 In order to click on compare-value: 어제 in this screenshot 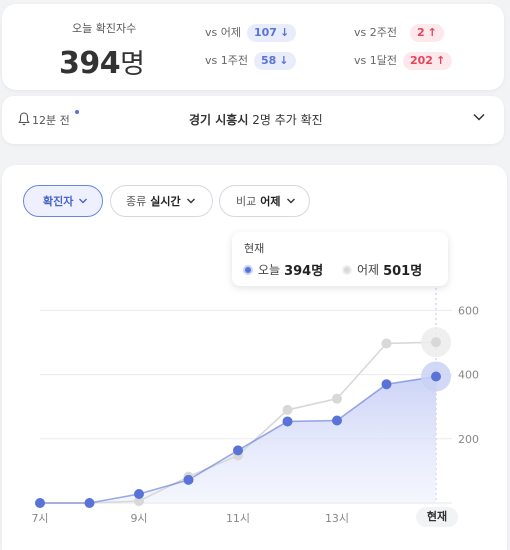, I will do `click(270, 201)`.